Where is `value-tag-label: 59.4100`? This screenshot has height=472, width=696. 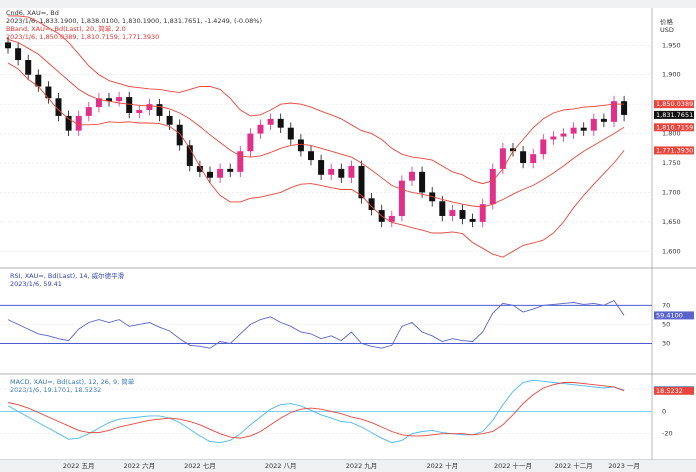
value-tag-label: 59.4100 is located at coordinates (669, 315).